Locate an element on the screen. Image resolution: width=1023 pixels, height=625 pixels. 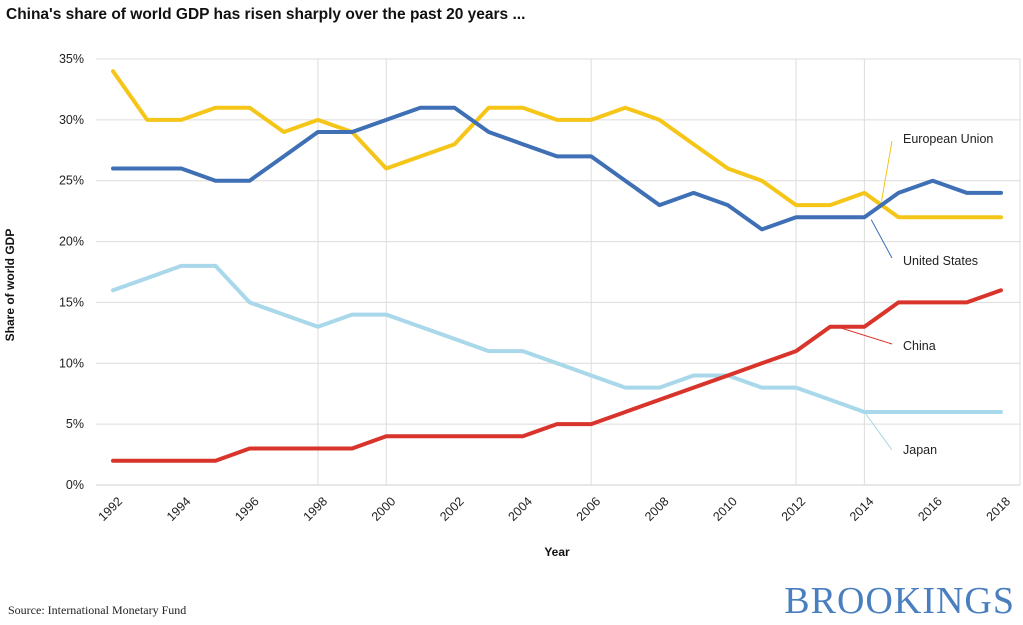
series-label-european-union: European Union is located at coordinates (948, 139).